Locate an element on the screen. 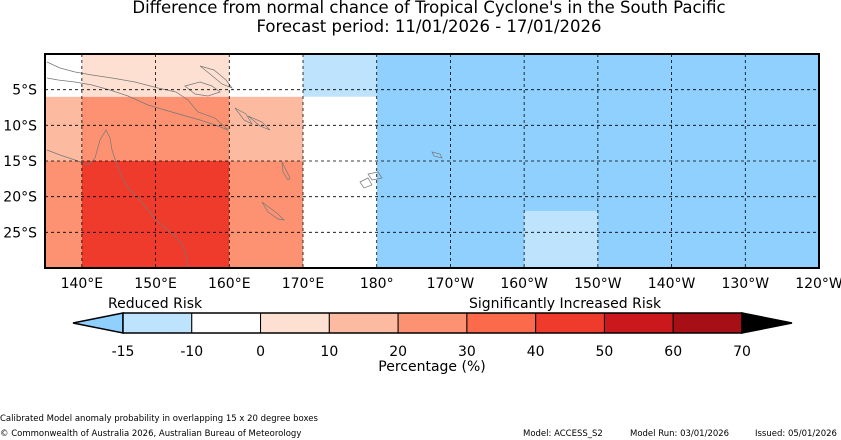 This screenshot has height=440, width=841. lon-tick-label: 180° is located at coordinates (377, 284).